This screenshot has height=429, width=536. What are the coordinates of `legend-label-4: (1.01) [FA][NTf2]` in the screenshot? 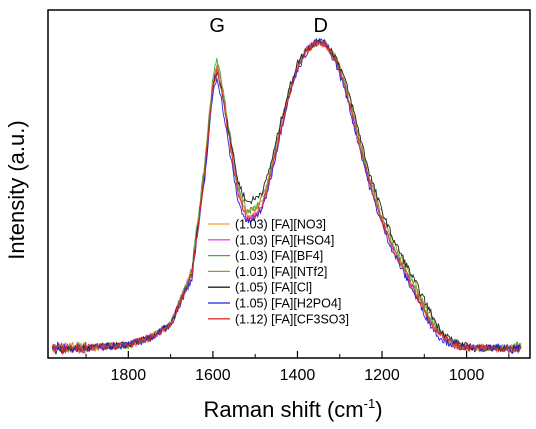 It's located at (281, 272).